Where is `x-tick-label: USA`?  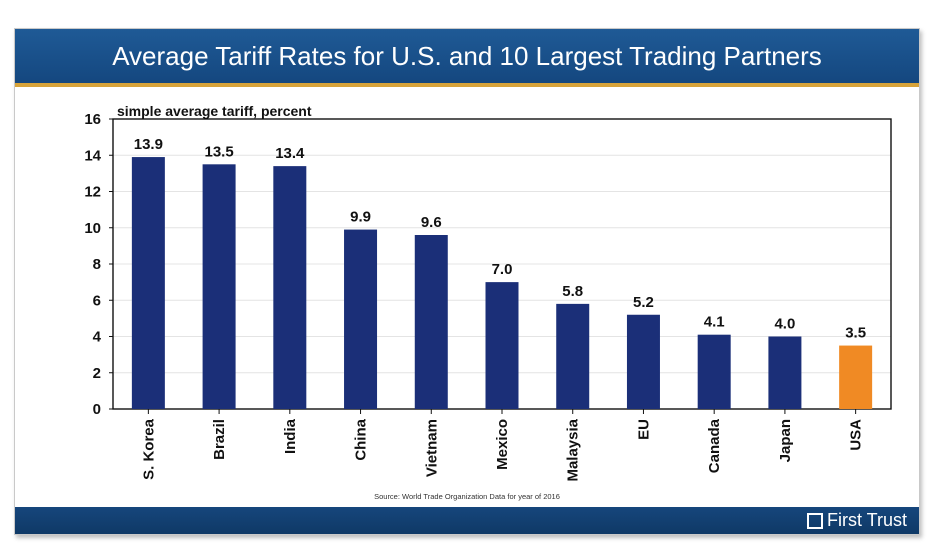
x-tick-label: USA is located at coordinates (856, 435).